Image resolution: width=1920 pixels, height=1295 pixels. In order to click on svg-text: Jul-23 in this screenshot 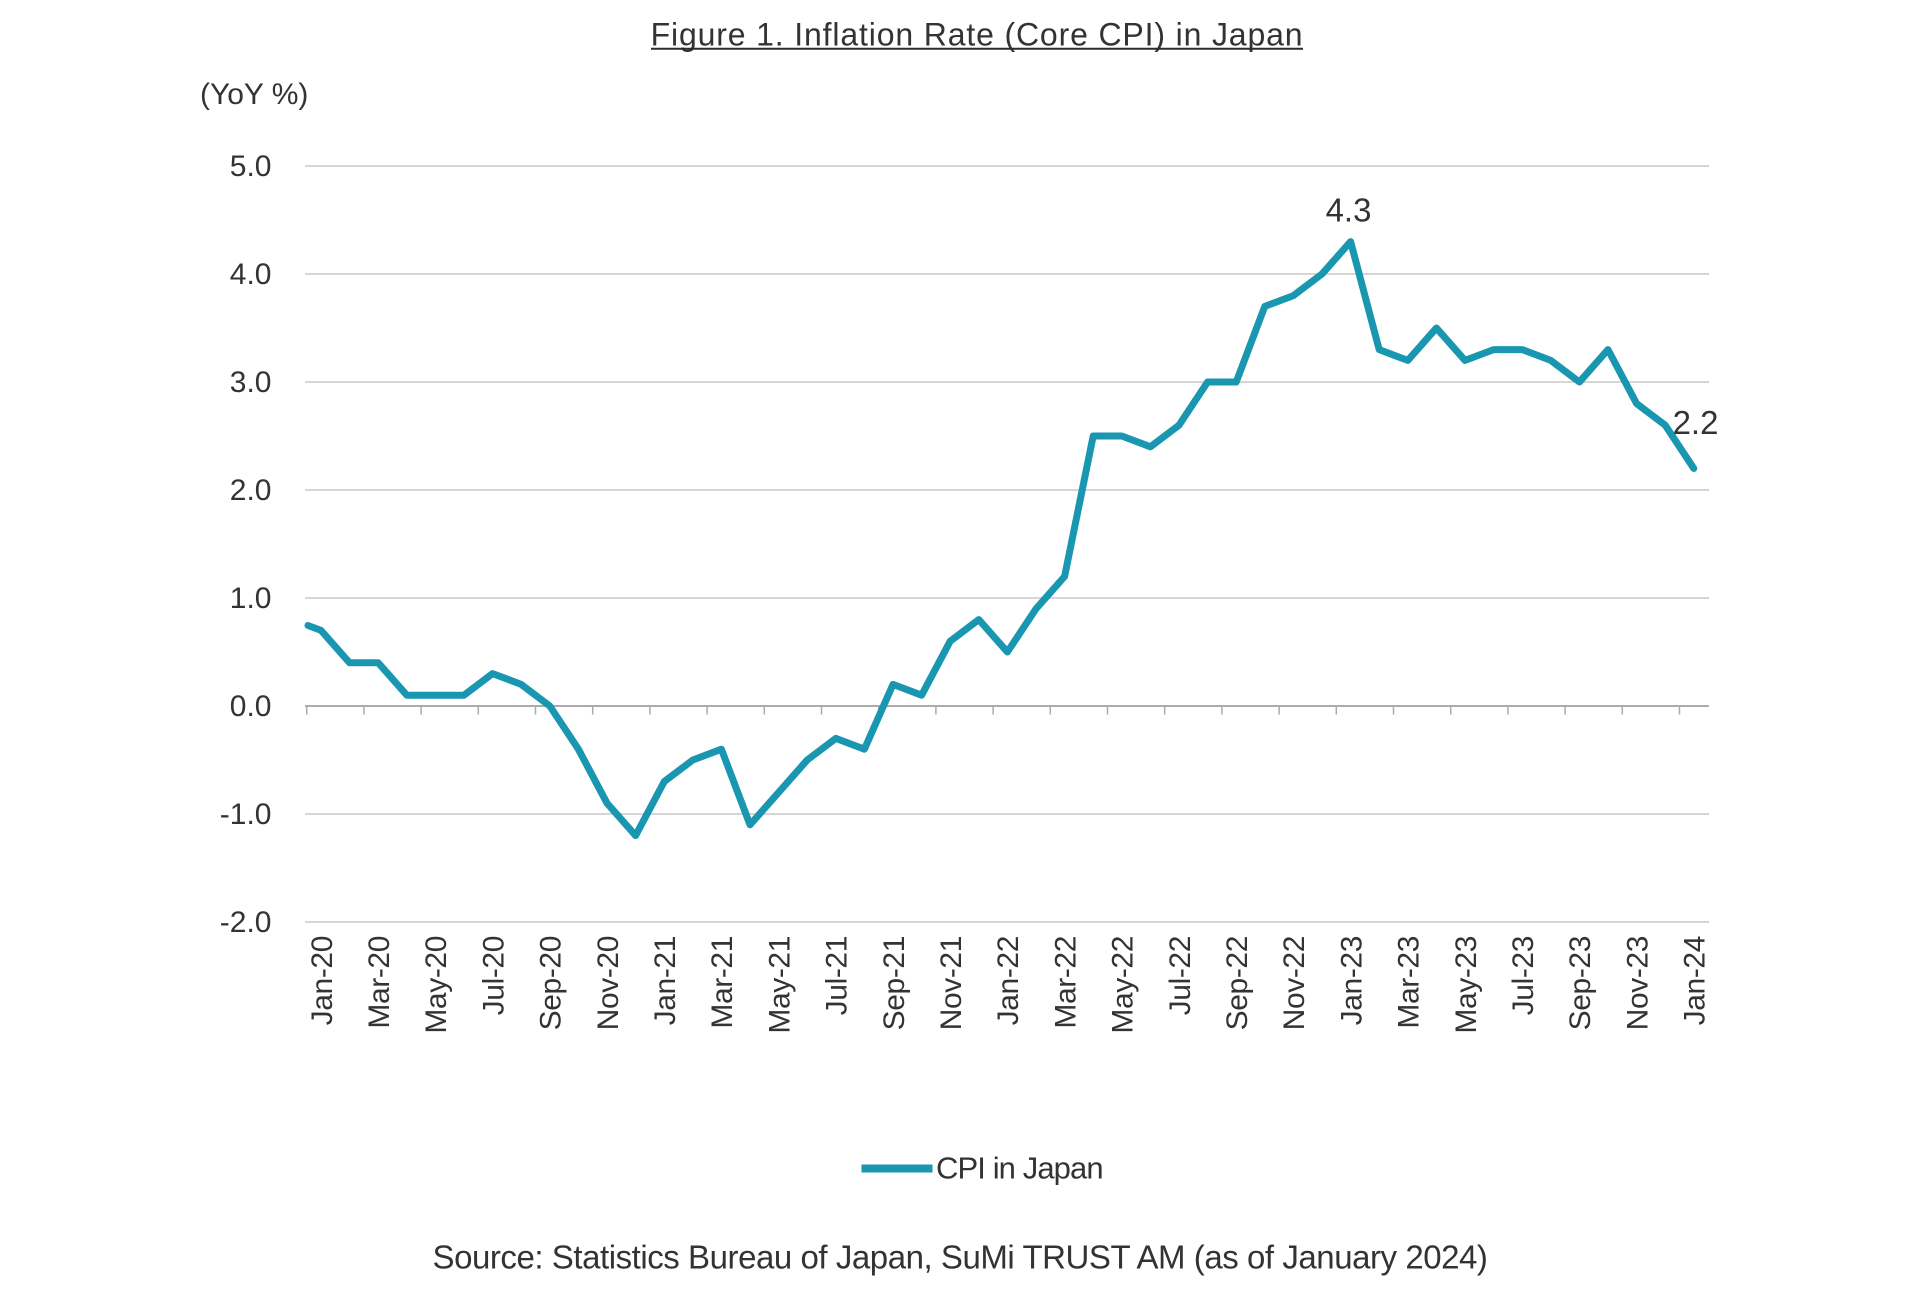, I will do `click(1523, 975)`.